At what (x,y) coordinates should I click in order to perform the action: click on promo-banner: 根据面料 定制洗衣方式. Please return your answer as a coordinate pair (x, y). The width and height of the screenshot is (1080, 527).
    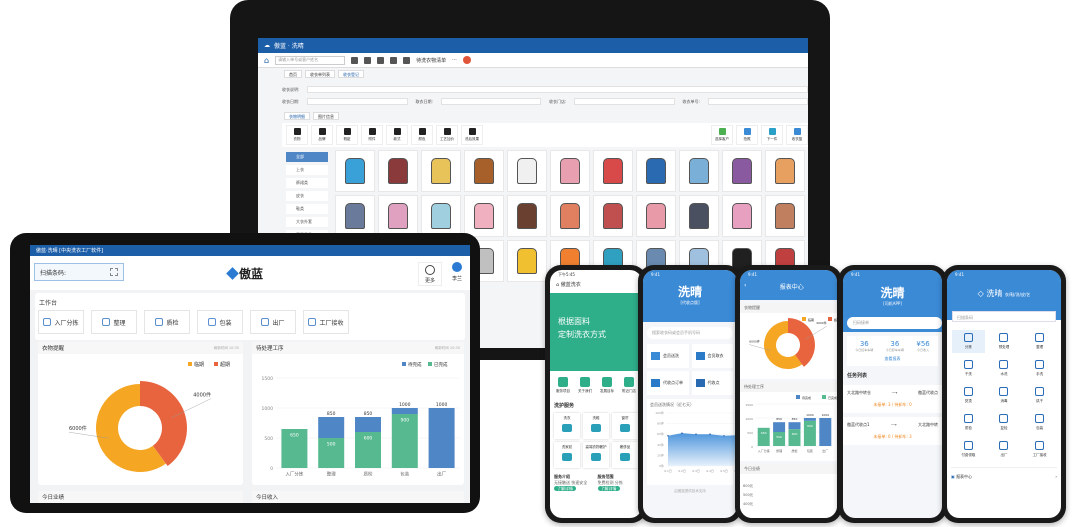
    Looking at the image, I should click on (596, 332).